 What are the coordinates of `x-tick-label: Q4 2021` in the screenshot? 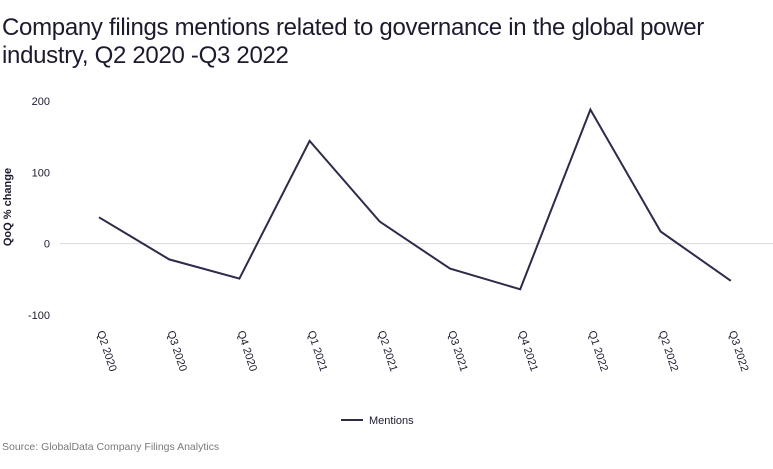 It's located at (527, 351).